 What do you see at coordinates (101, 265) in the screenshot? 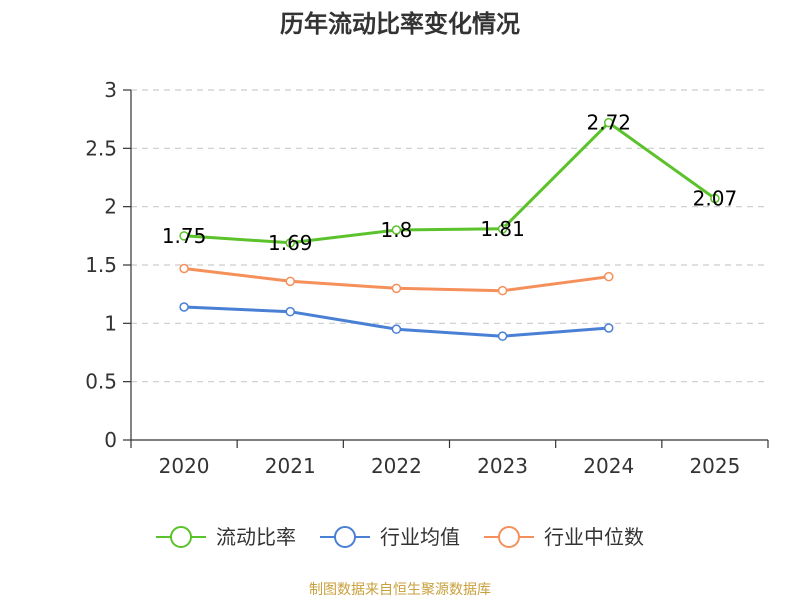
I see `y-tick-label: 1.5` at bounding box center [101, 265].